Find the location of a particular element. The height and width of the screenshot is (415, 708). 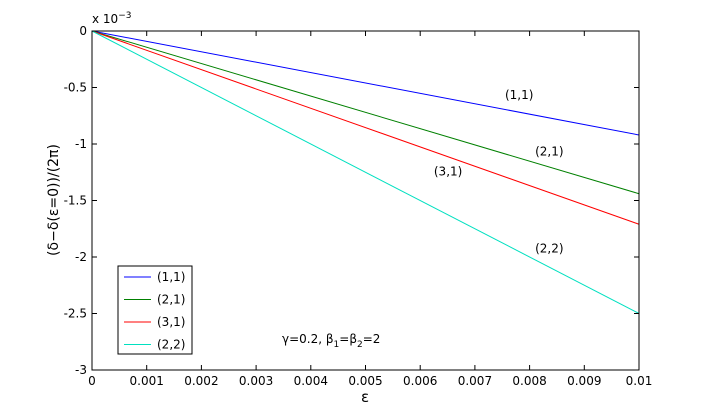

x-tick-label: 0.007 is located at coordinates (475, 381).